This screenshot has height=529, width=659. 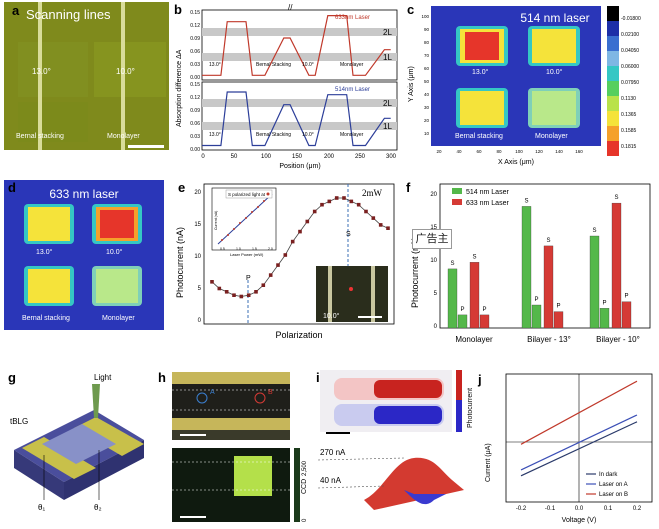 I want to click on panel-c-title: 514 nm laser, so click(x=554, y=18).